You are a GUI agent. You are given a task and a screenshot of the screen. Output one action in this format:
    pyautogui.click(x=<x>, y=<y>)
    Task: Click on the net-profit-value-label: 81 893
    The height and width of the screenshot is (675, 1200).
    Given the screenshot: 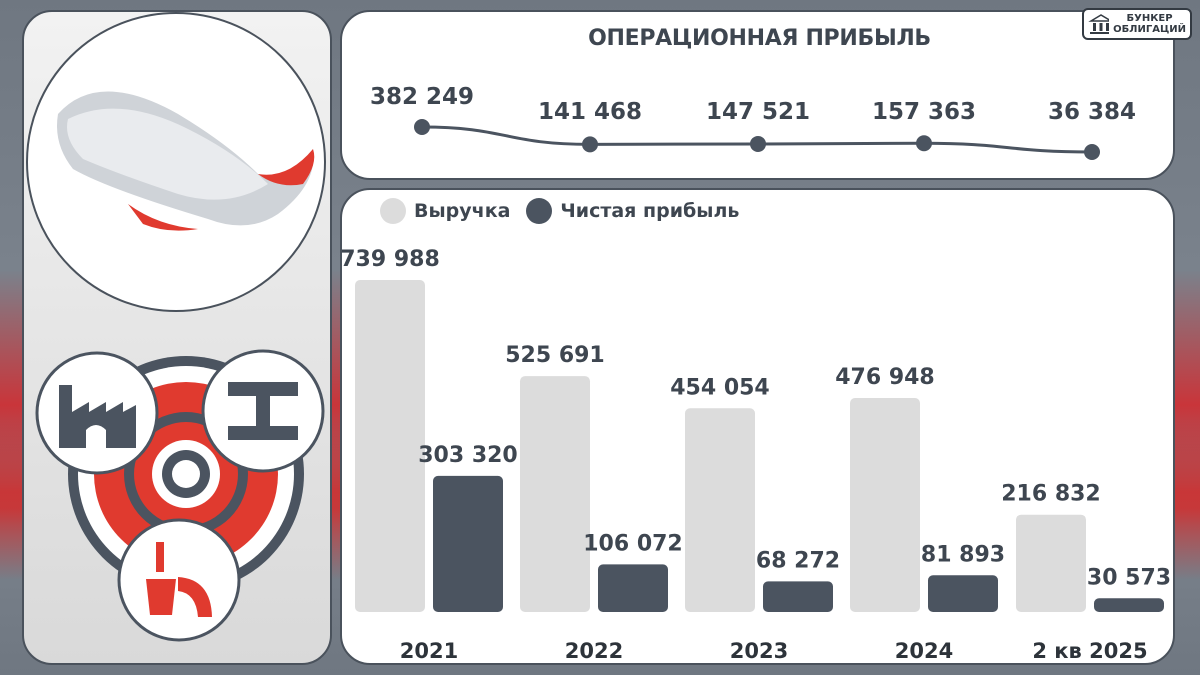 What is the action you would take?
    pyautogui.click(x=963, y=554)
    